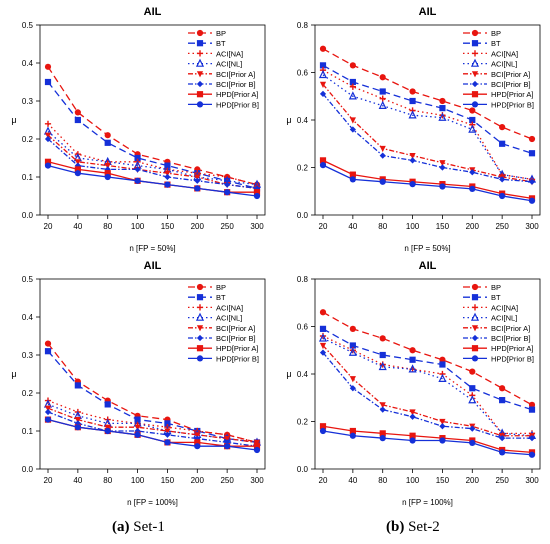  Describe the element at coordinates (382, 226) in the screenshot. I see `x-tick-label: 80` at that location.